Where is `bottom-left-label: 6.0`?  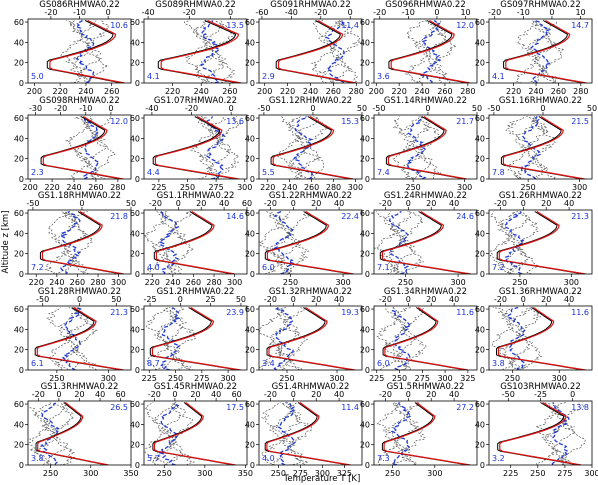
bottom-left-label: 6.0 is located at coordinates (268, 267).